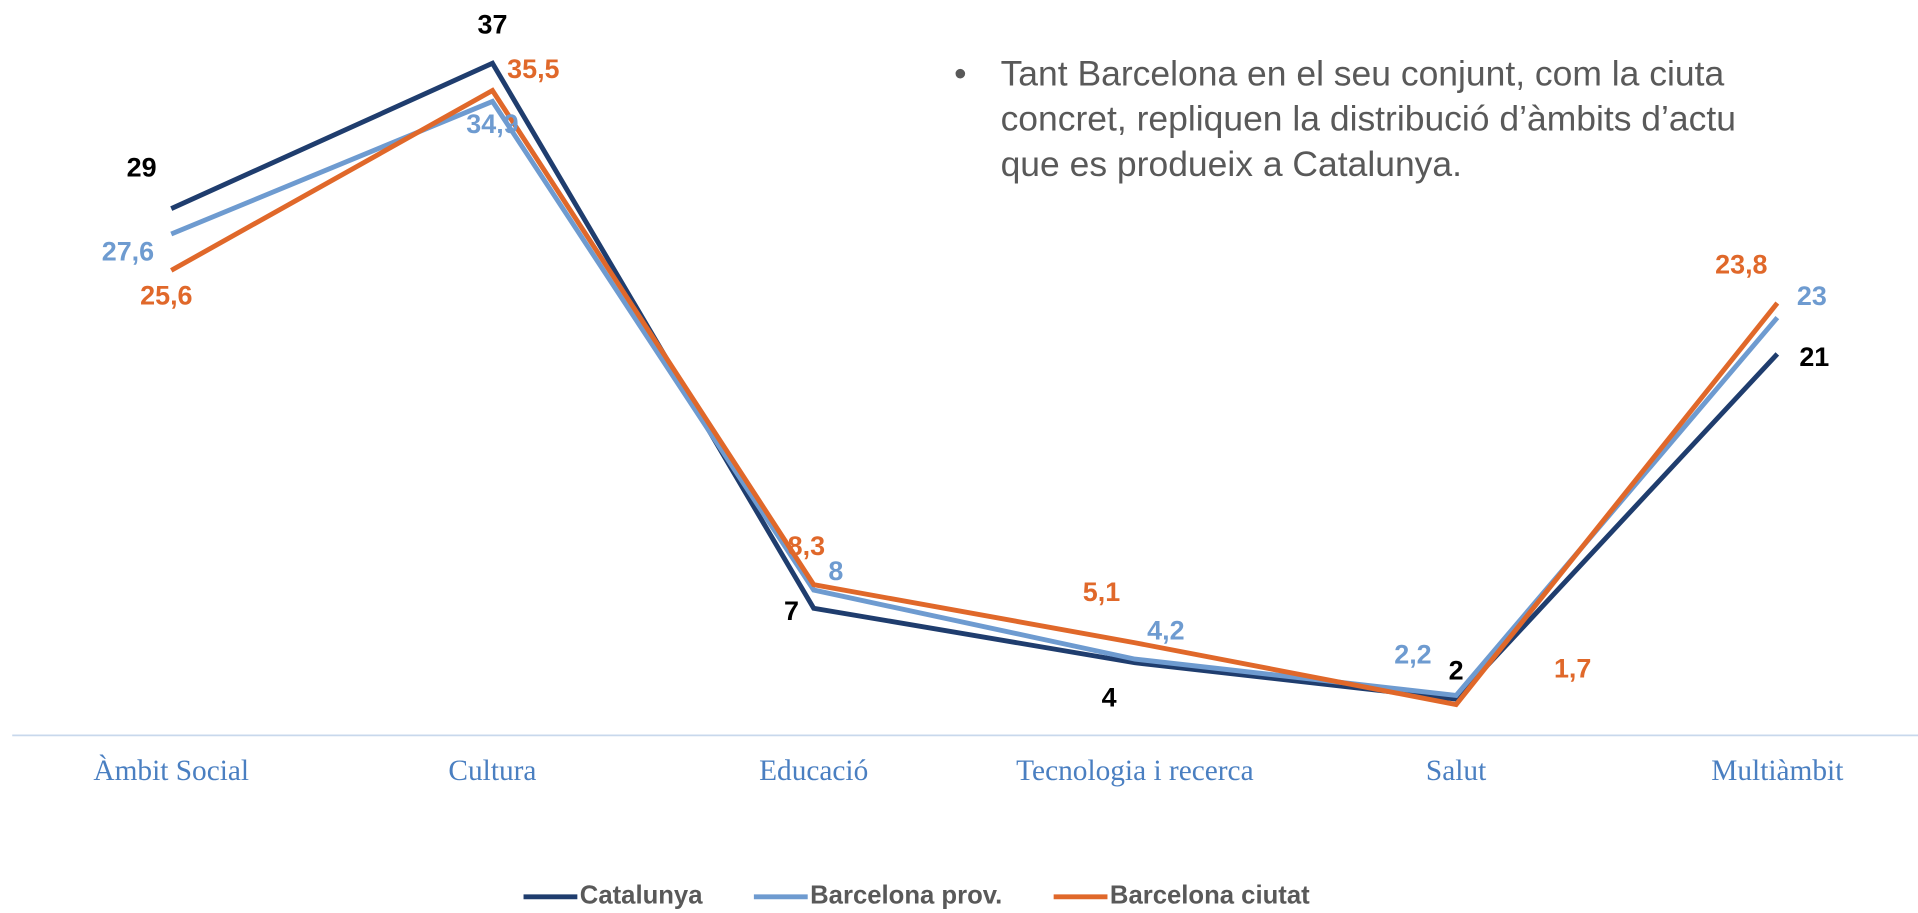 The image size is (1918, 913). I want to click on legend-label: Barcelona ciutat, so click(1210, 896).